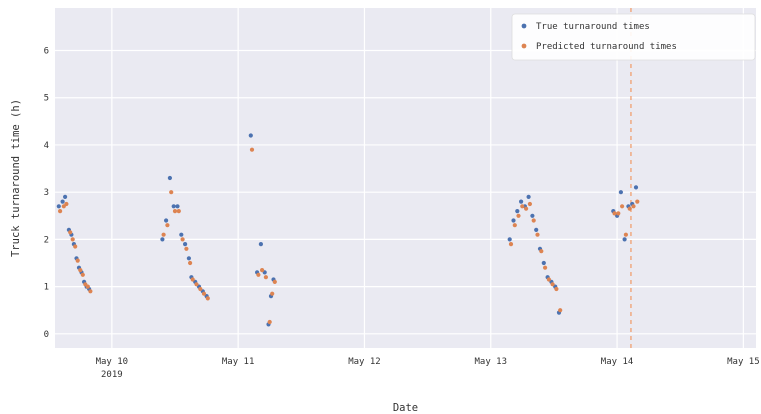 This screenshot has height=414, width=761. Describe the element at coordinates (16, 178) in the screenshot. I see `y-axis-title: Truck turnaround time (h)` at that location.